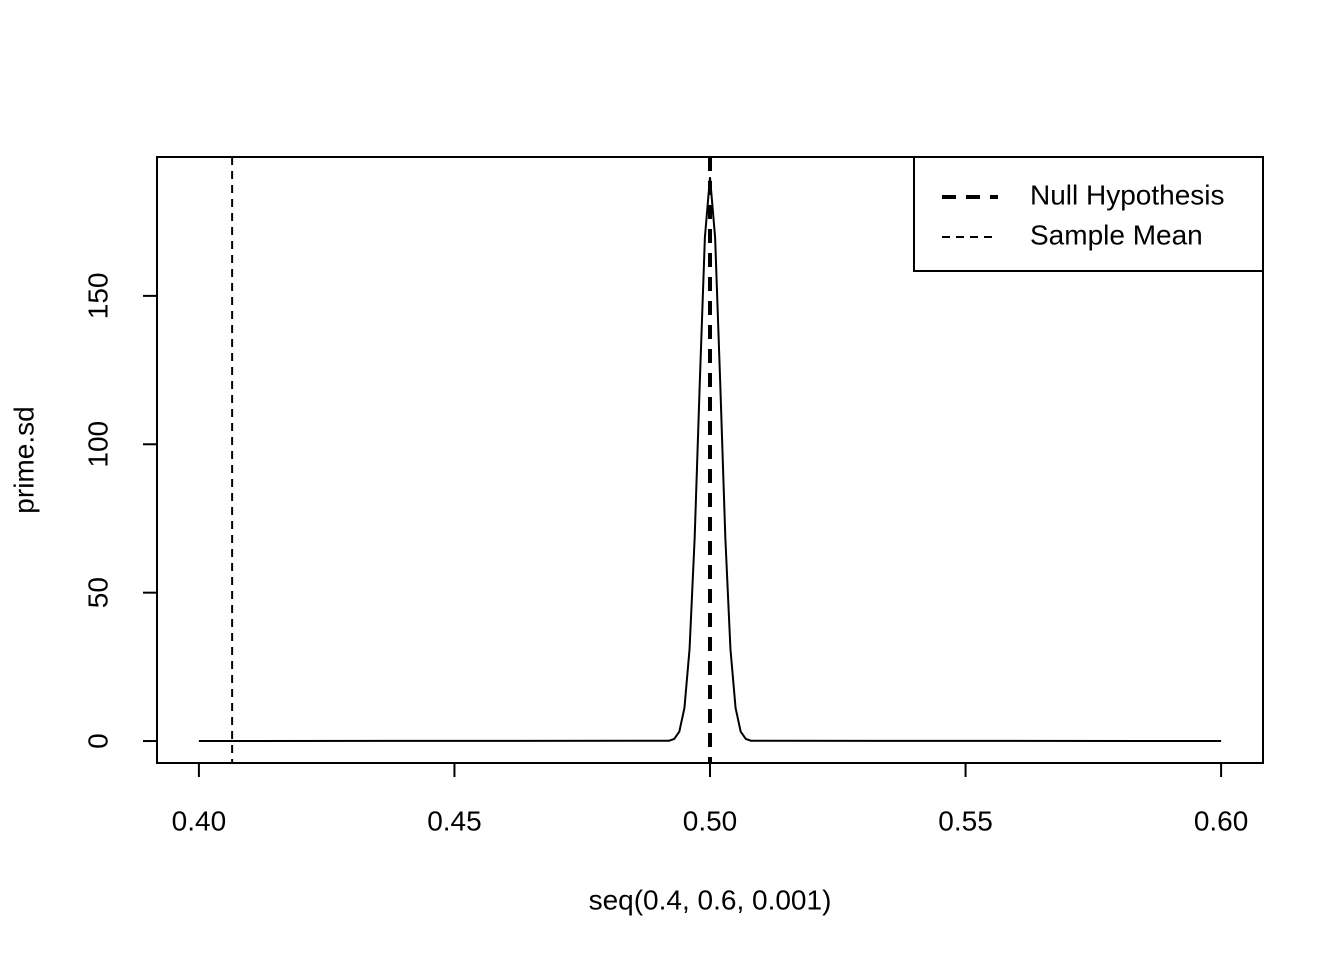 The height and width of the screenshot is (960, 1344). What do you see at coordinates (199, 820) in the screenshot?
I see `x-tick-label: 0.40` at bounding box center [199, 820].